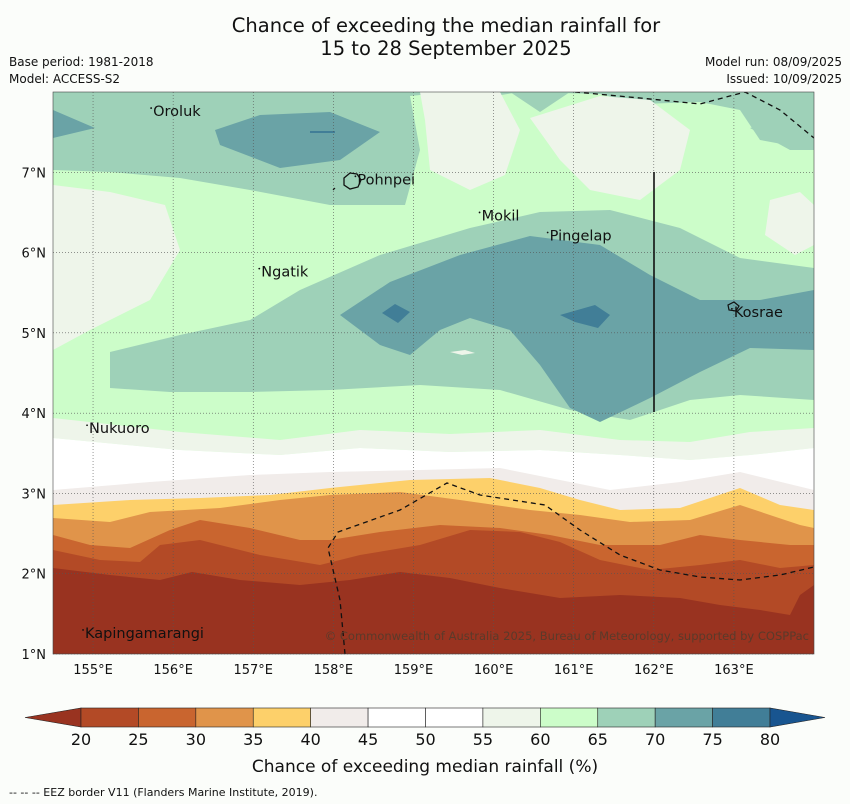 This screenshot has height=804, width=850. What do you see at coordinates (540, 739) in the screenshot?
I see `colorbar-tick-label: 60` at bounding box center [540, 739].